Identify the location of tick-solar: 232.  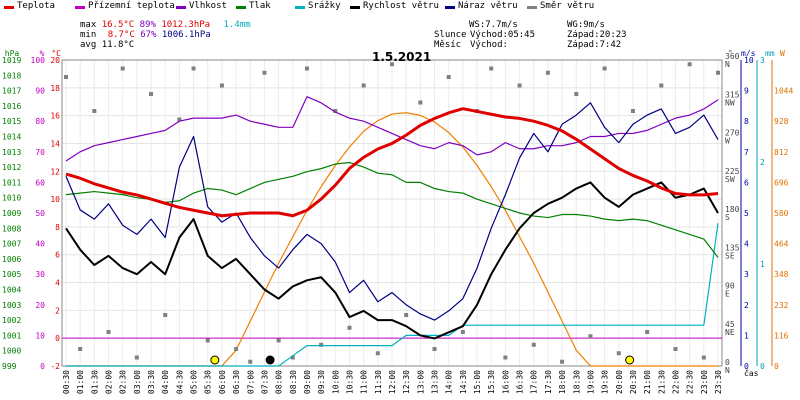
(781, 305).